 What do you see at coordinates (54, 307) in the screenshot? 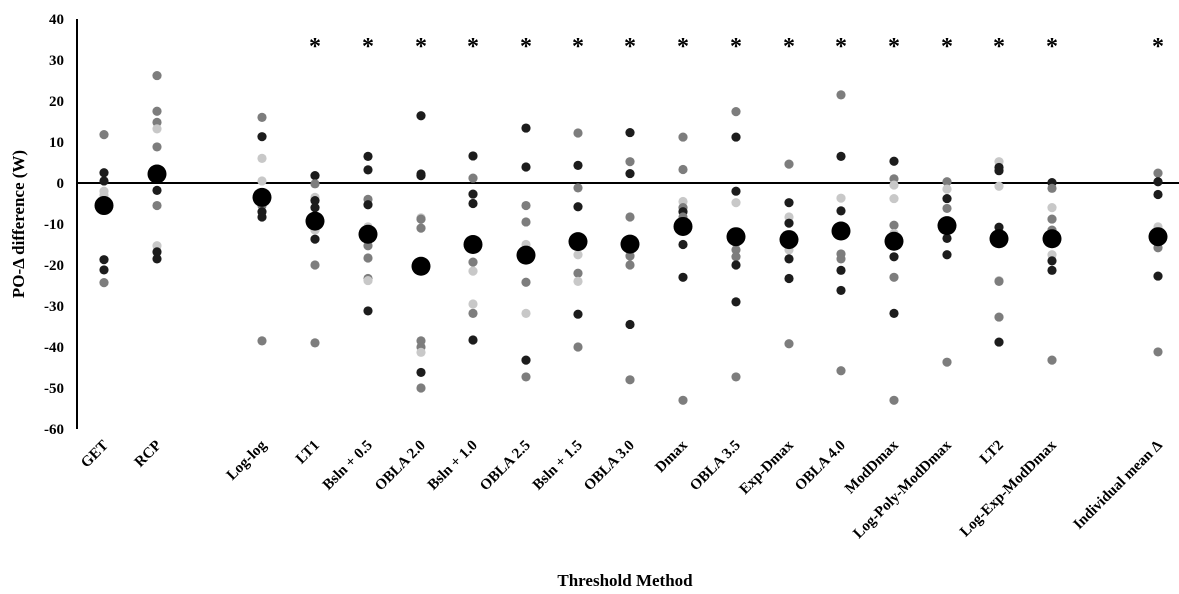
I see `y-tick-label: -30` at bounding box center [54, 307].